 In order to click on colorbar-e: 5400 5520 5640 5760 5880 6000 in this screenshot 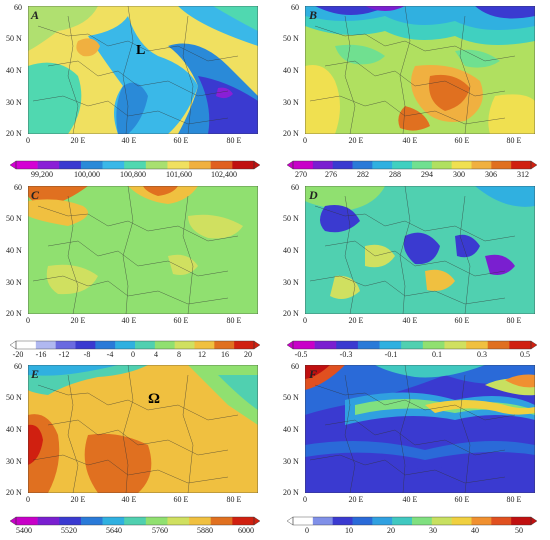, I will do `click(135, 527)`.